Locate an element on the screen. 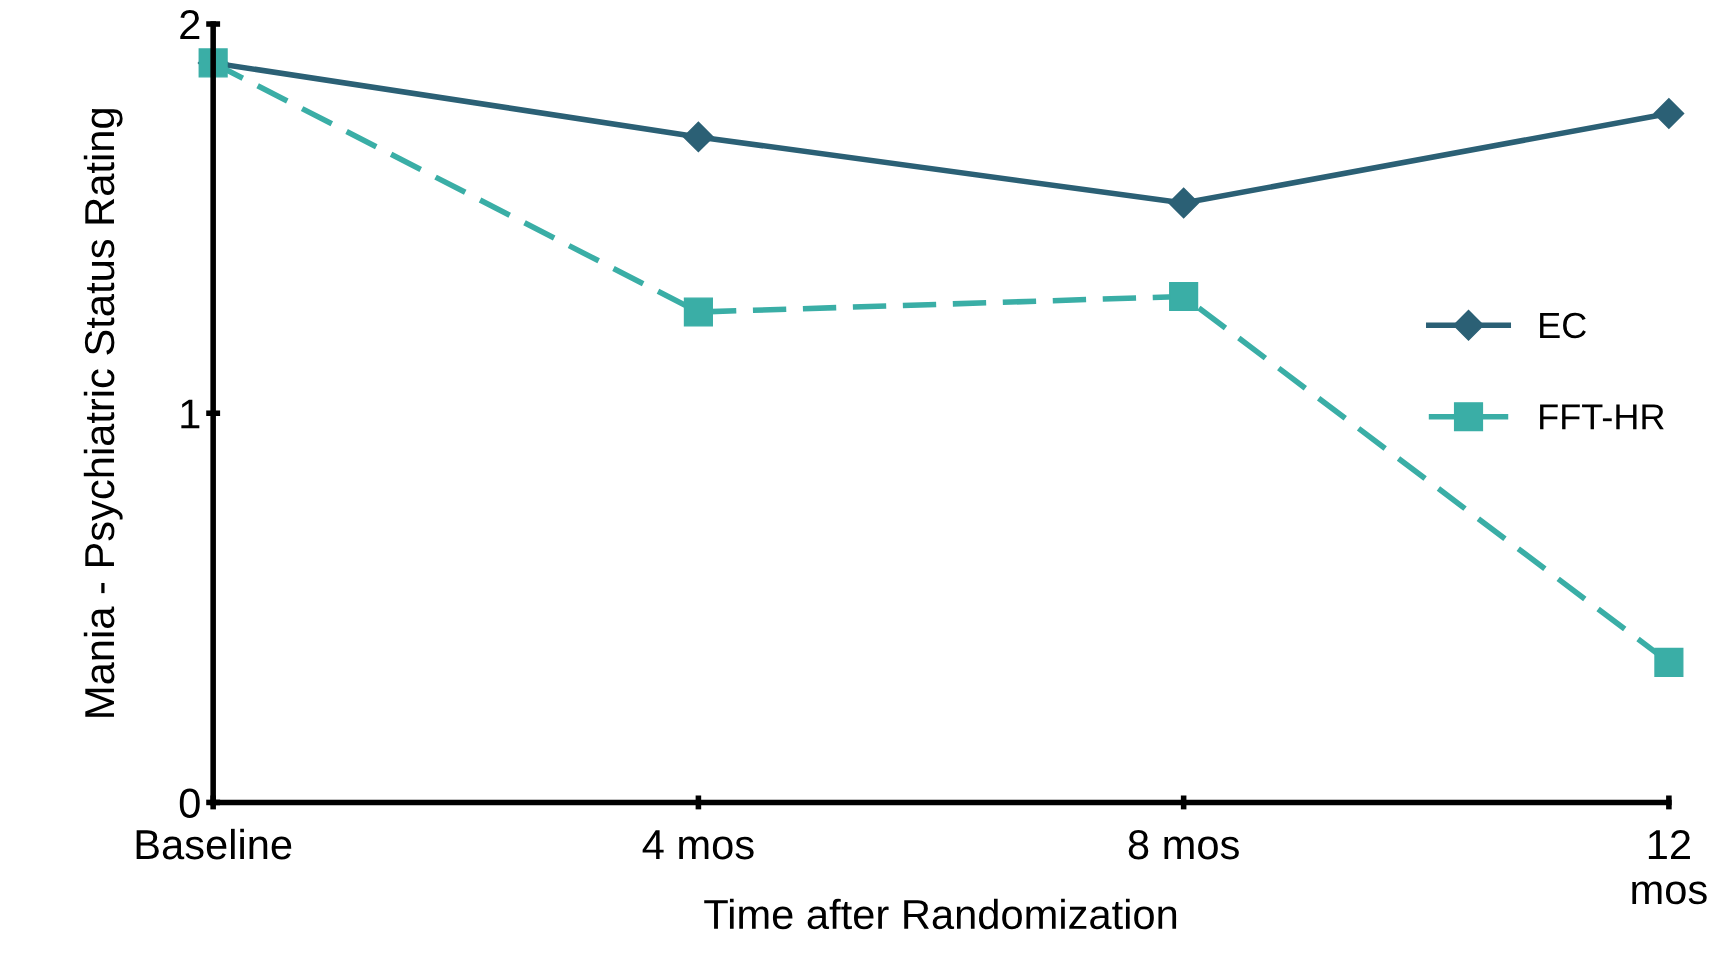 The width and height of the screenshot is (1733, 961). y-tick-label: 0 is located at coordinates (189, 803).